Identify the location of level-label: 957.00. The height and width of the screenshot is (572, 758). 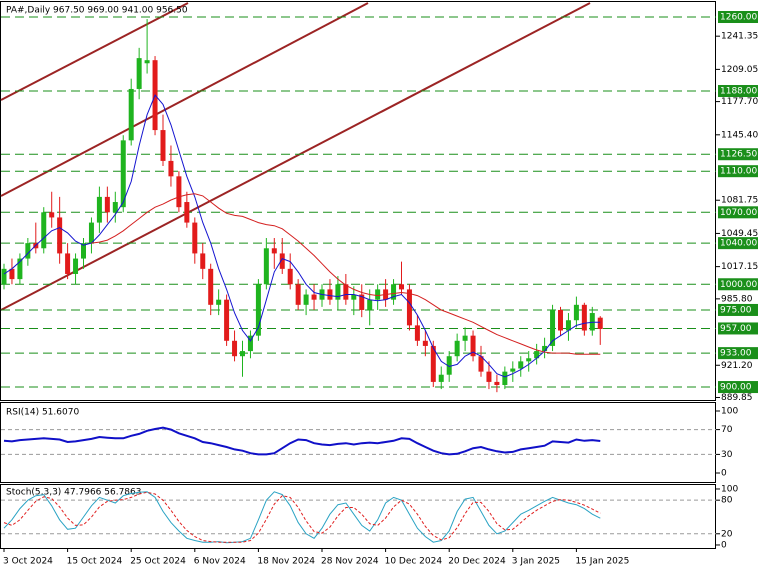
(736, 329).